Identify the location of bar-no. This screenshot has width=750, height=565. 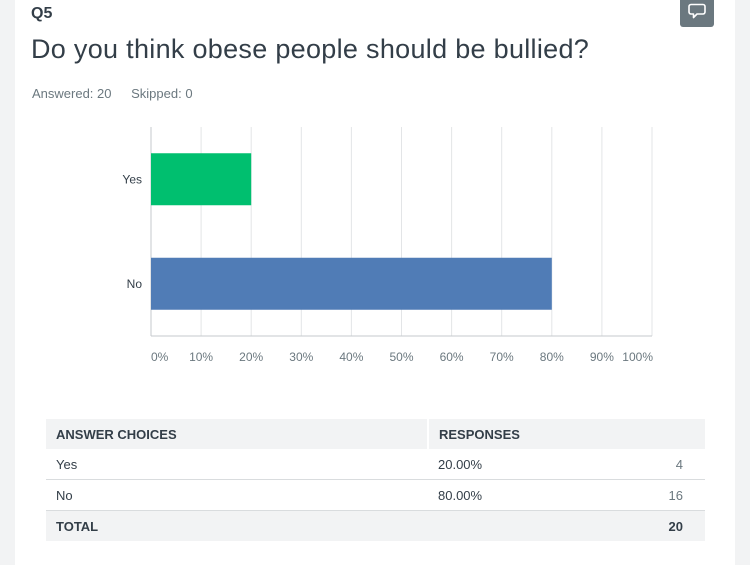
(351, 283).